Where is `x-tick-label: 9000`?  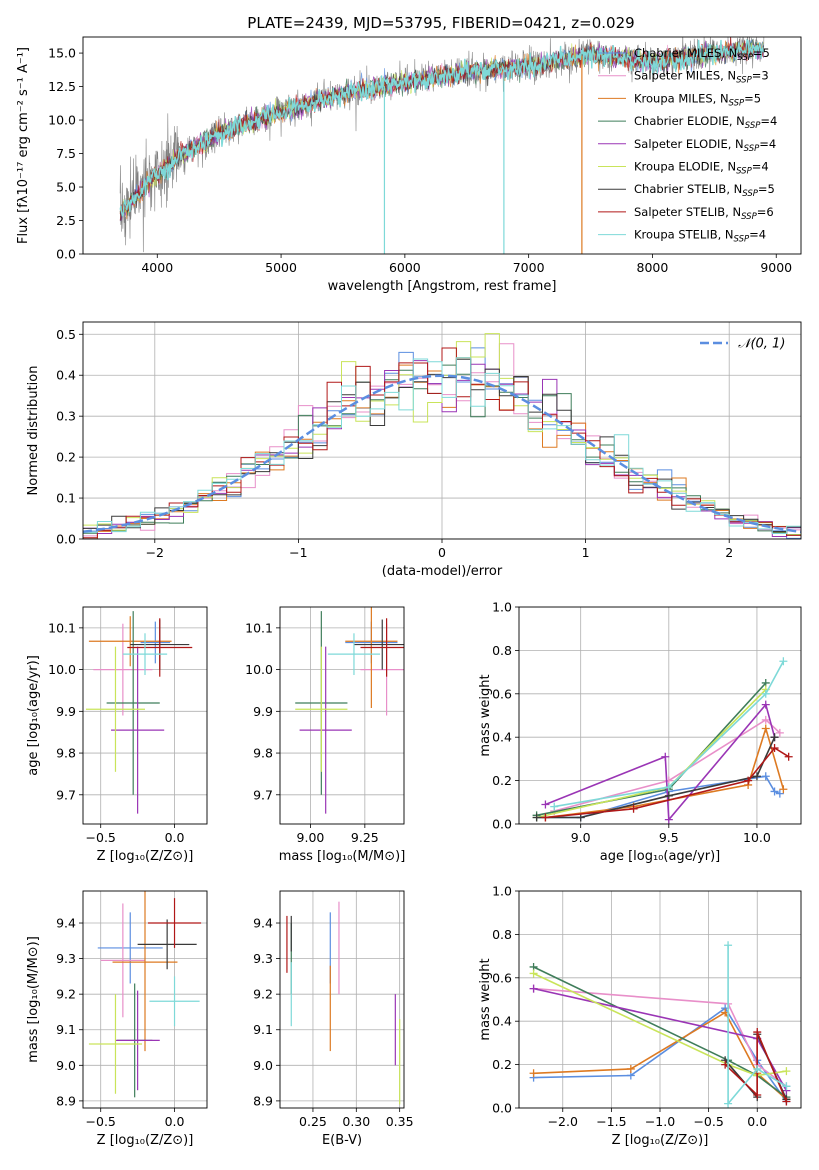 x-tick-label: 9000 is located at coordinates (776, 267).